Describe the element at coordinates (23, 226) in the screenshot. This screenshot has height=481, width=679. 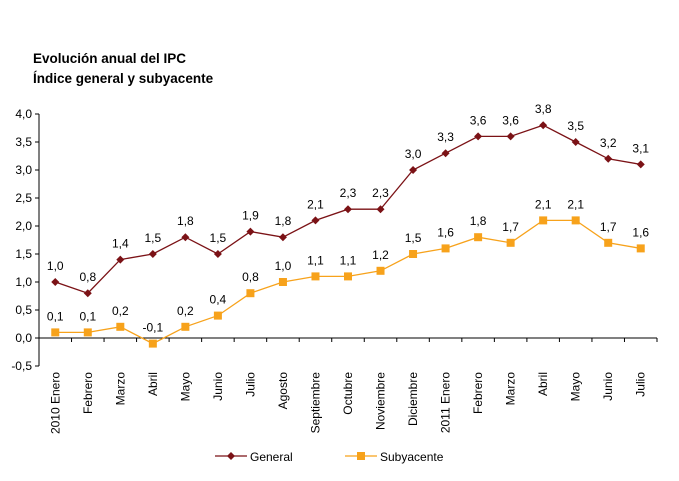
I see `y-tick-label: 2,0` at that location.